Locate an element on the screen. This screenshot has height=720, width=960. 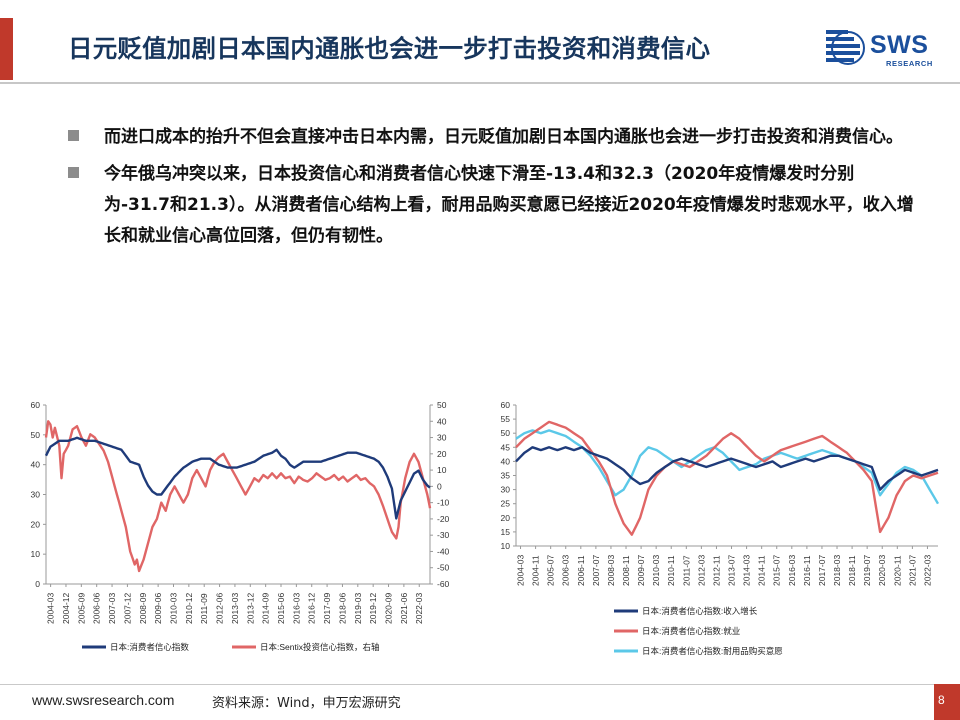
x-tick-label: 2006-03 is located at coordinates (566, 570).